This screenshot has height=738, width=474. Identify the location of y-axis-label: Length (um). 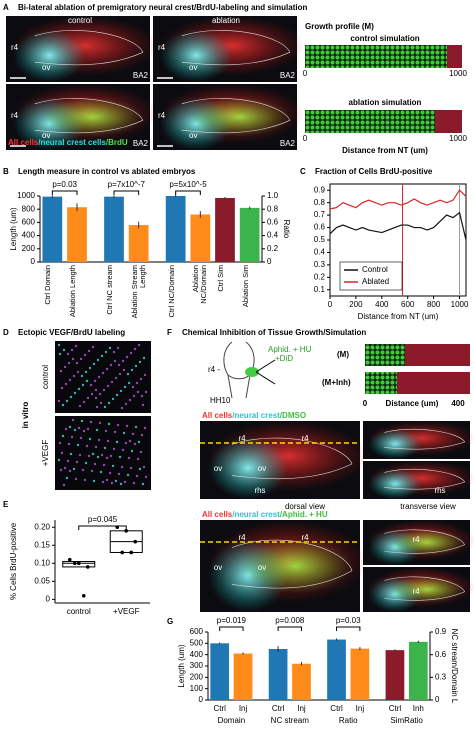
(181, 665).